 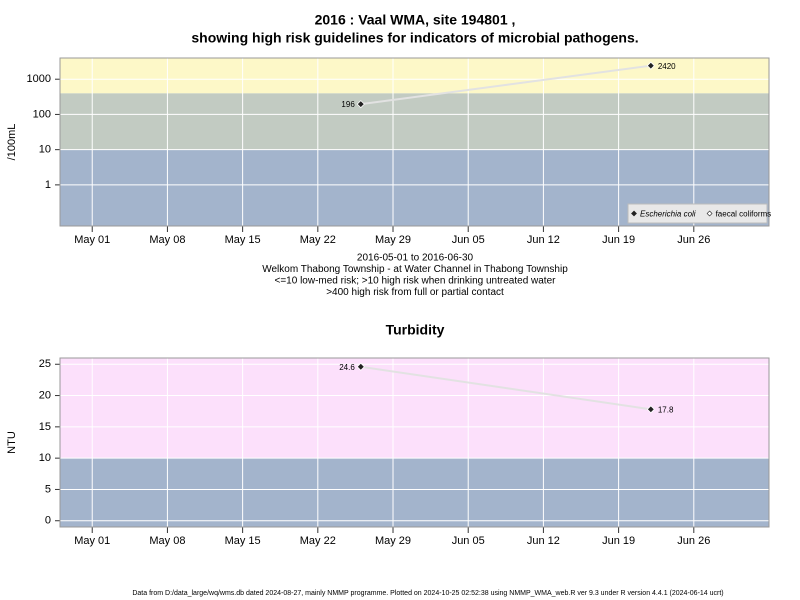 I want to click on data-label: 24.6, so click(x=347, y=367).